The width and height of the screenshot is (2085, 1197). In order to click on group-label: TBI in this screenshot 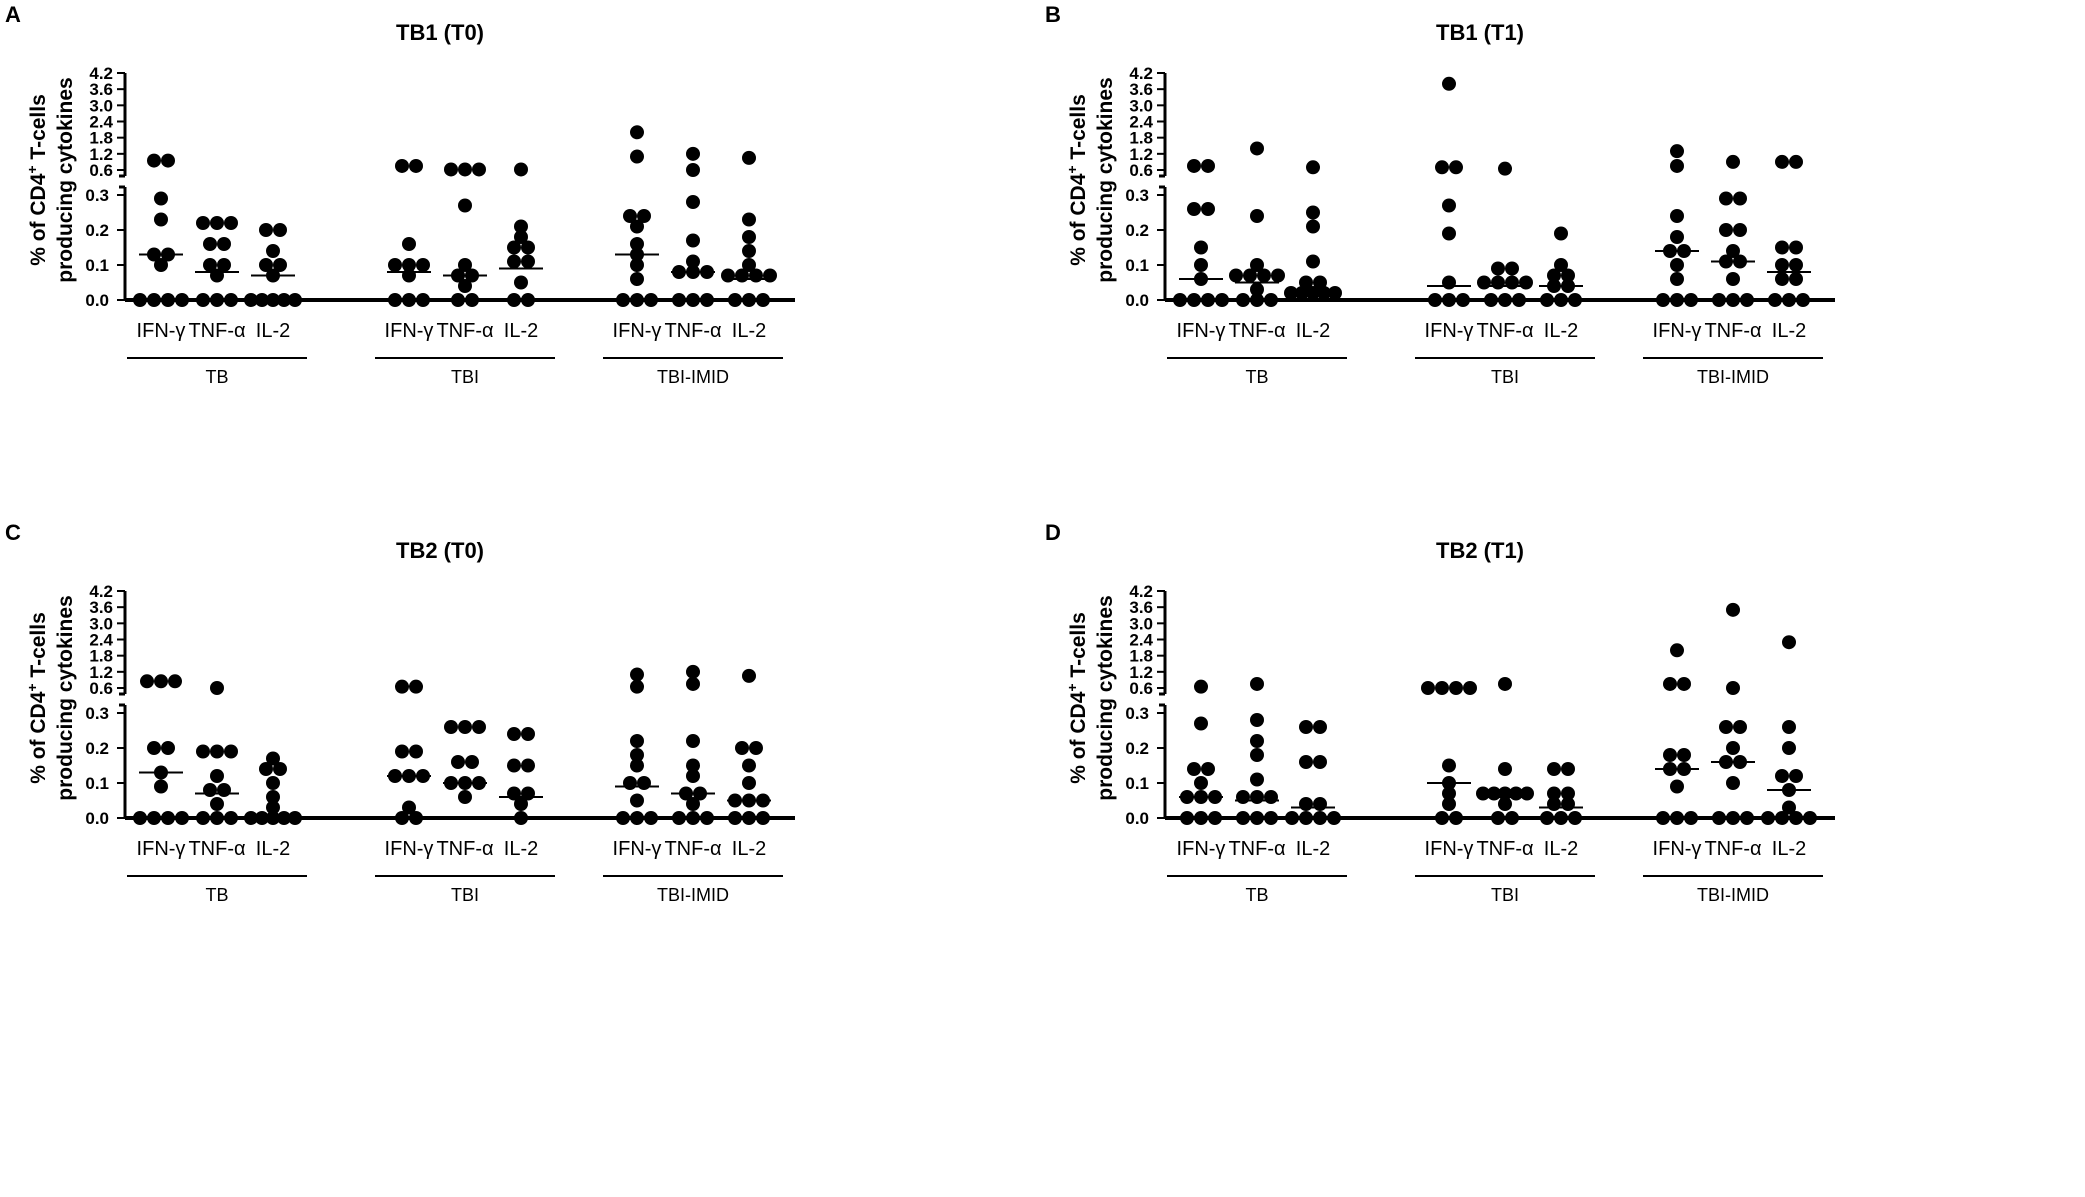, I will do `click(1505, 895)`.